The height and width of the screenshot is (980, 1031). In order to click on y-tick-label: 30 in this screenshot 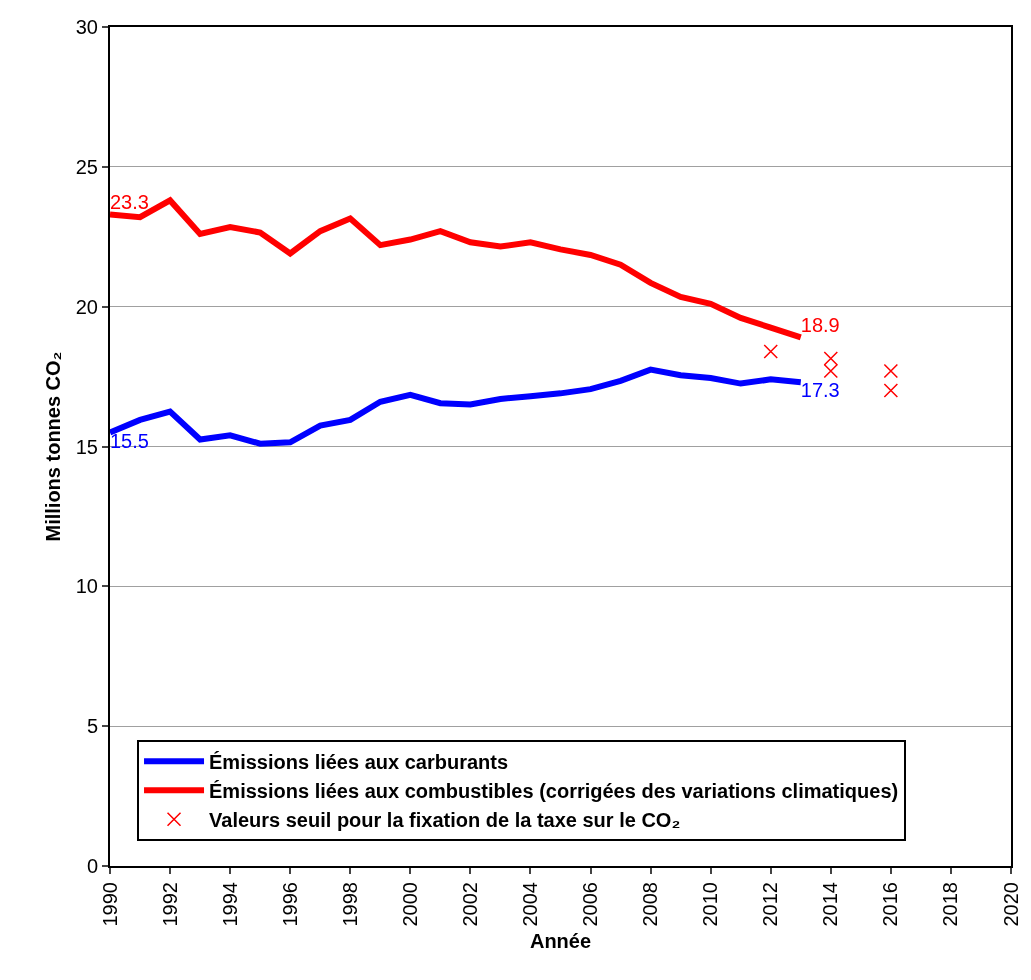, I will do `click(86, 27)`.